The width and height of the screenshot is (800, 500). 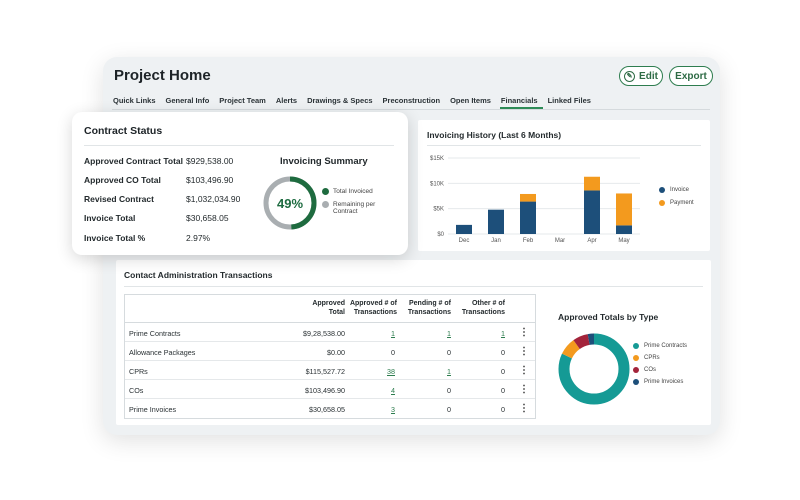 I want to click on x-tick-label: Mar, so click(x=560, y=241).